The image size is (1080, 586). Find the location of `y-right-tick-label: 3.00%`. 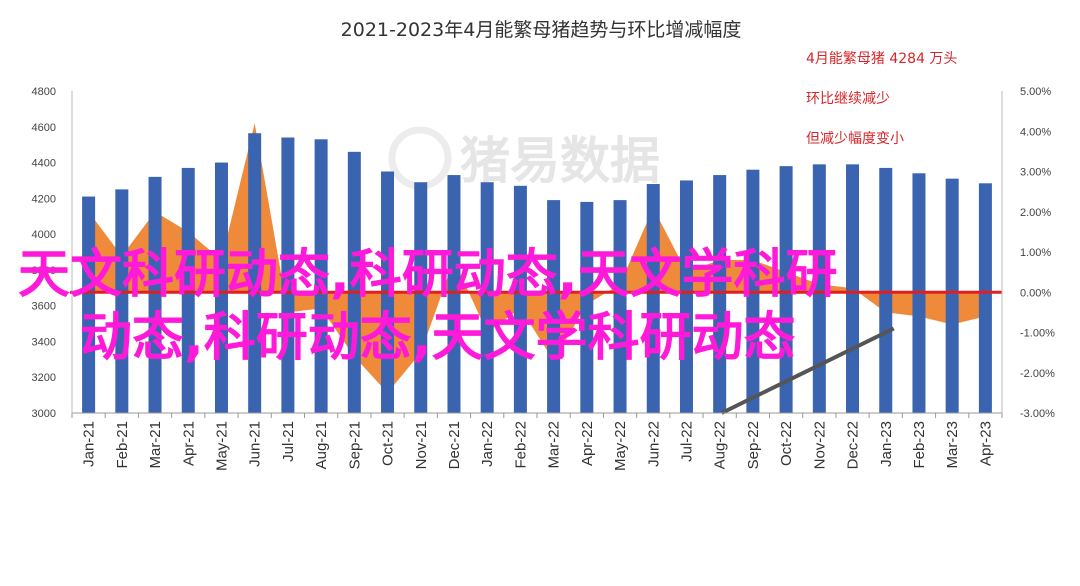

y-right-tick-label: 3.00% is located at coordinates (1035, 173).